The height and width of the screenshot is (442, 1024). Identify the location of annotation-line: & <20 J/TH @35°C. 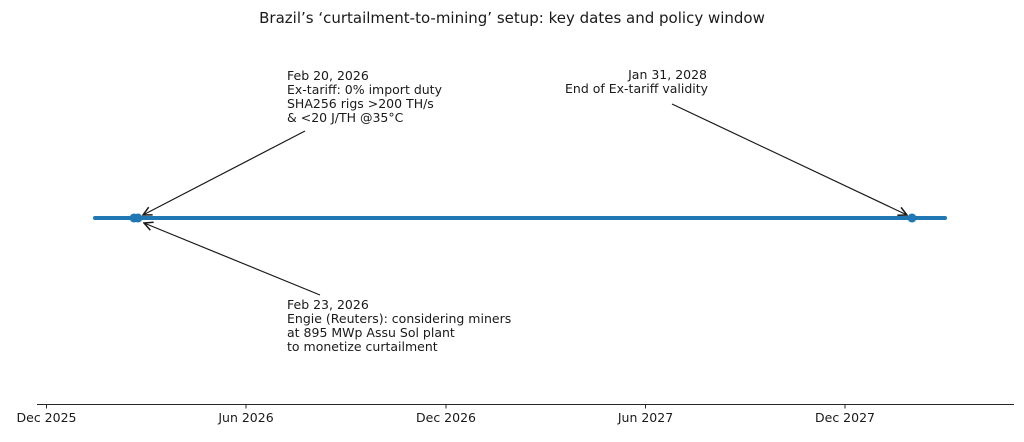
(345, 117).